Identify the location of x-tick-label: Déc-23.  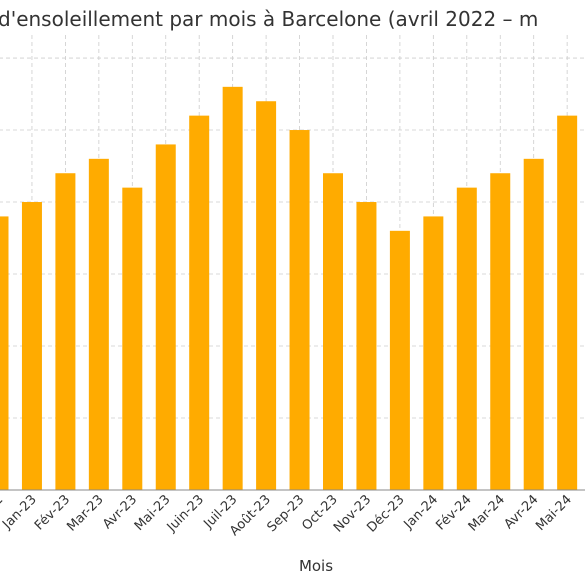
(385, 513).